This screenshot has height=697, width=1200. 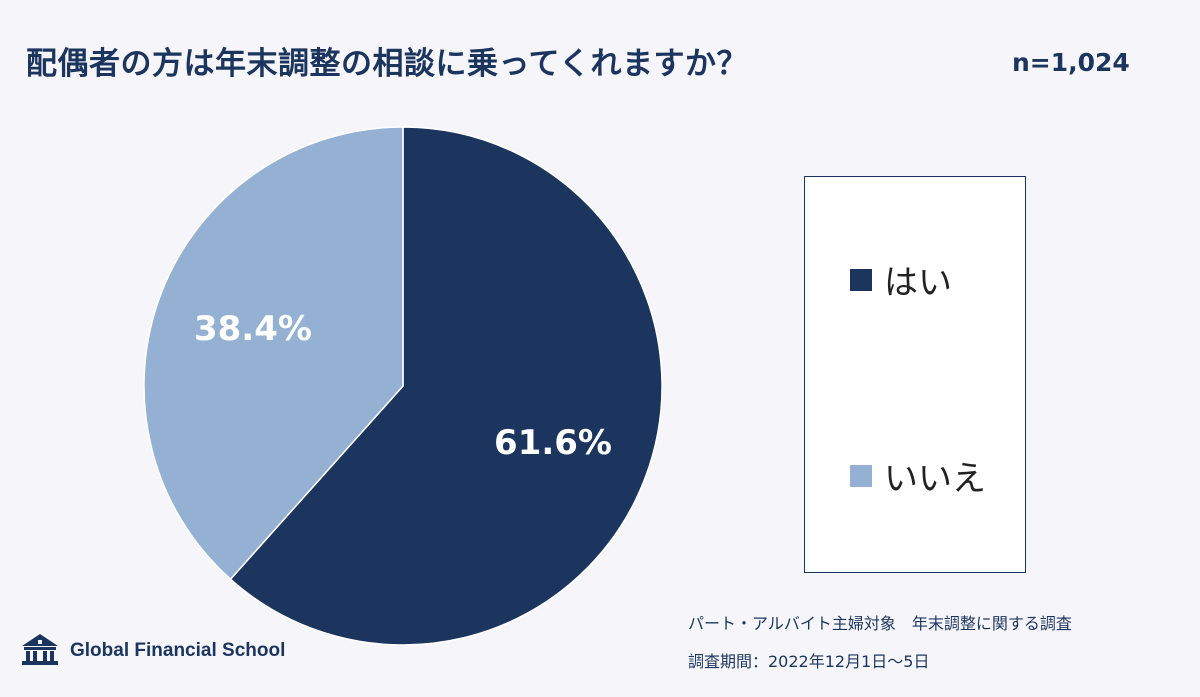 I want to click on legend: はい いいえ, so click(x=915, y=374).